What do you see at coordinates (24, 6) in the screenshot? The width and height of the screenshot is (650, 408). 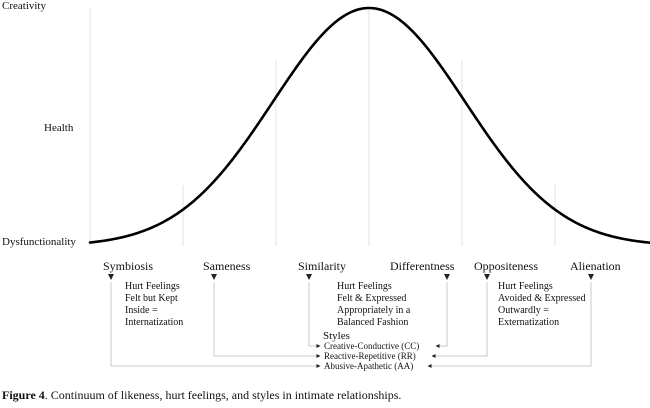 I see `axis-label-creativity: Creativity` at bounding box center [24, 6].